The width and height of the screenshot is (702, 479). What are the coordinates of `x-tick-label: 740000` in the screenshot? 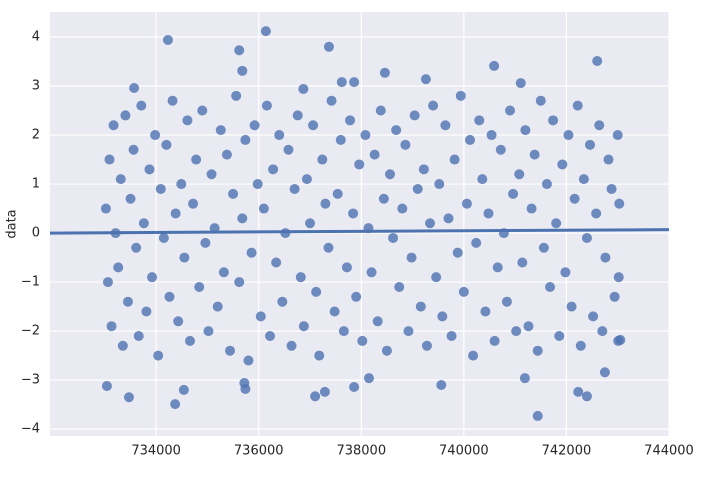 It's located at (464, 451).